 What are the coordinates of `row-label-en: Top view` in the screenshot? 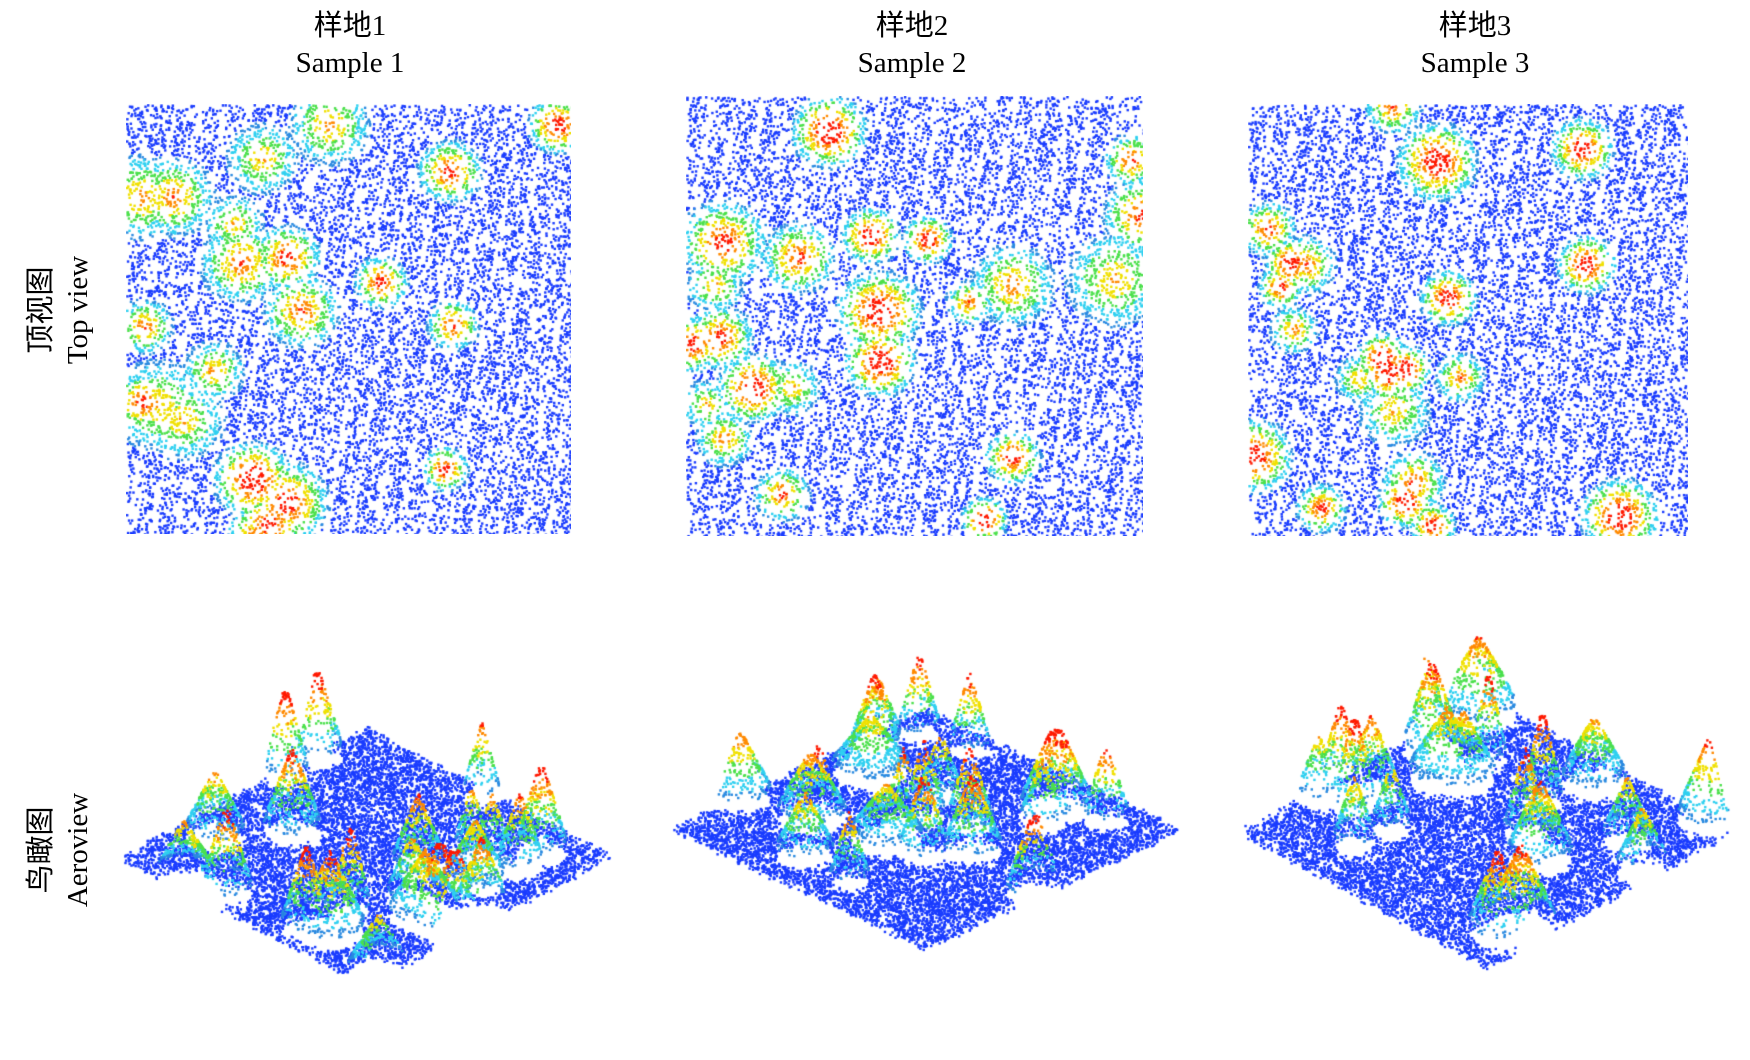 It's located at (78, 310).